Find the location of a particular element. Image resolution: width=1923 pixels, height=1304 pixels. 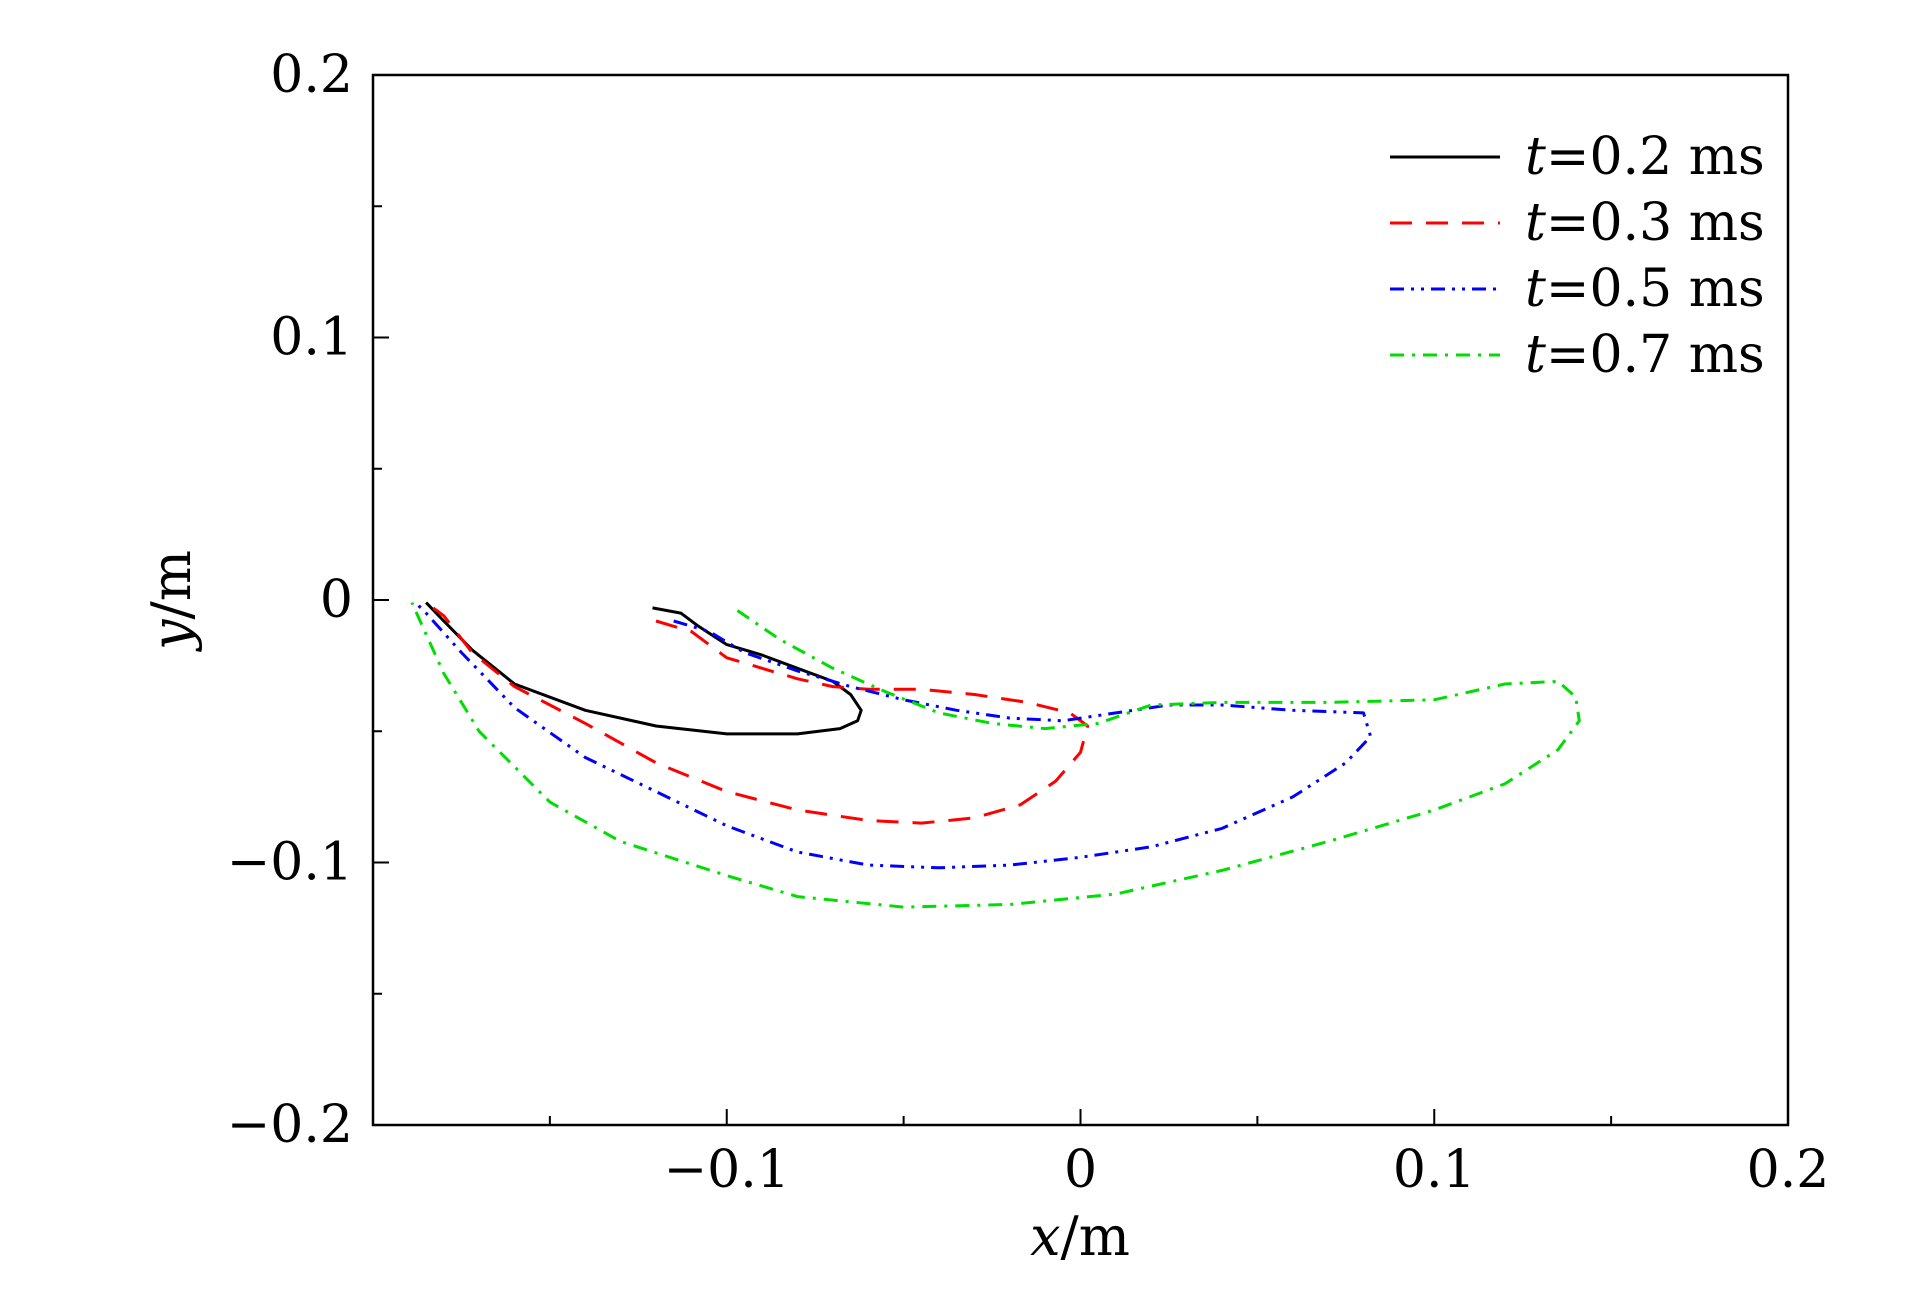

series-layer is located at coordinates (995, 755).